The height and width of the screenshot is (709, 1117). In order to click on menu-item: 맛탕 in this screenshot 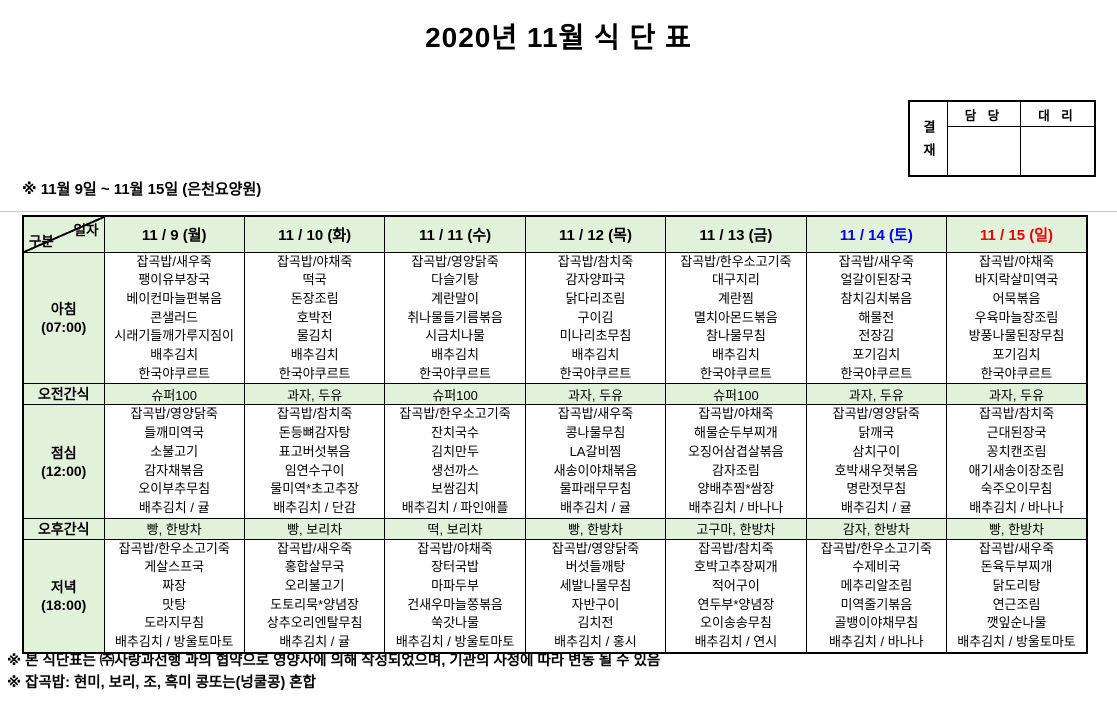, I will do `click(174, 604)`.